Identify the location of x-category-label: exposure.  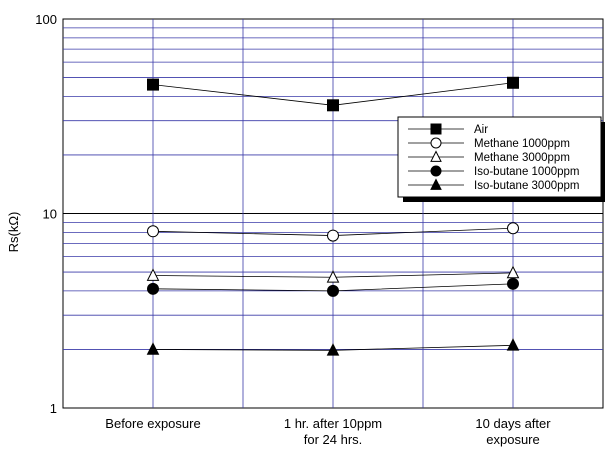
(512, 439).